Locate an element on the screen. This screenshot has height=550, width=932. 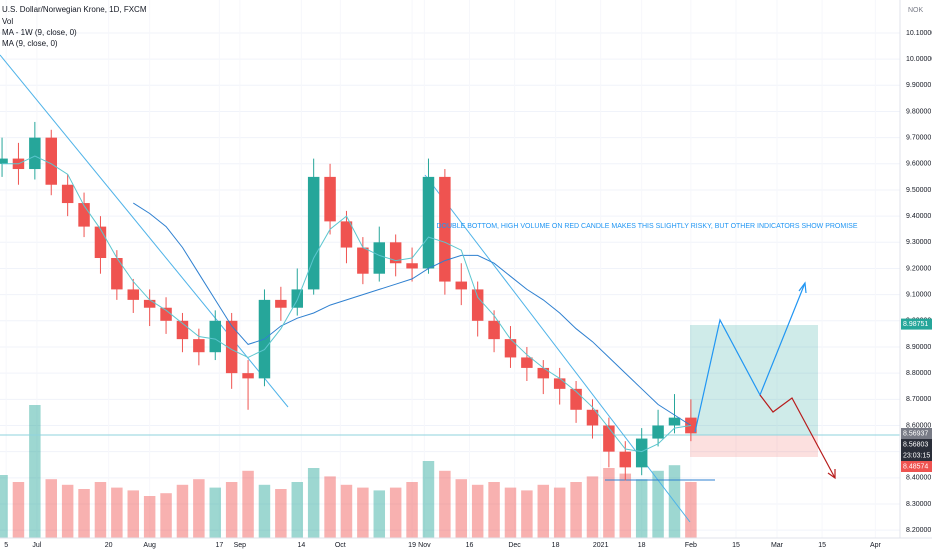
x-tick-label: 2021 is located at coordinates (601, 545).